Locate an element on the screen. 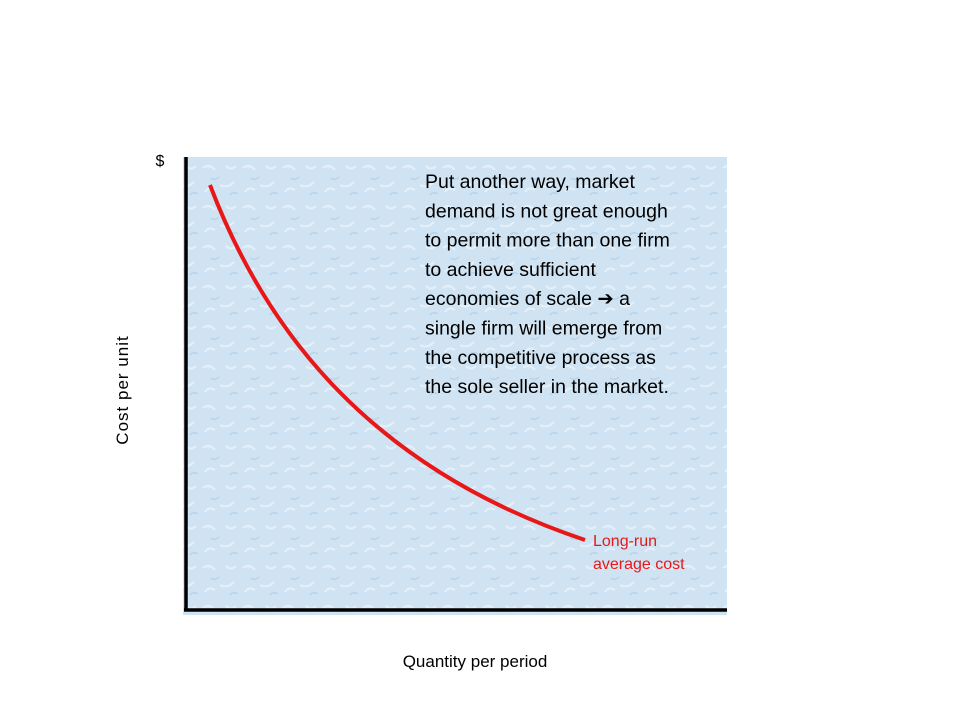  annotation-line: economies of scale ➔ a is located at coordinates (527, 299).